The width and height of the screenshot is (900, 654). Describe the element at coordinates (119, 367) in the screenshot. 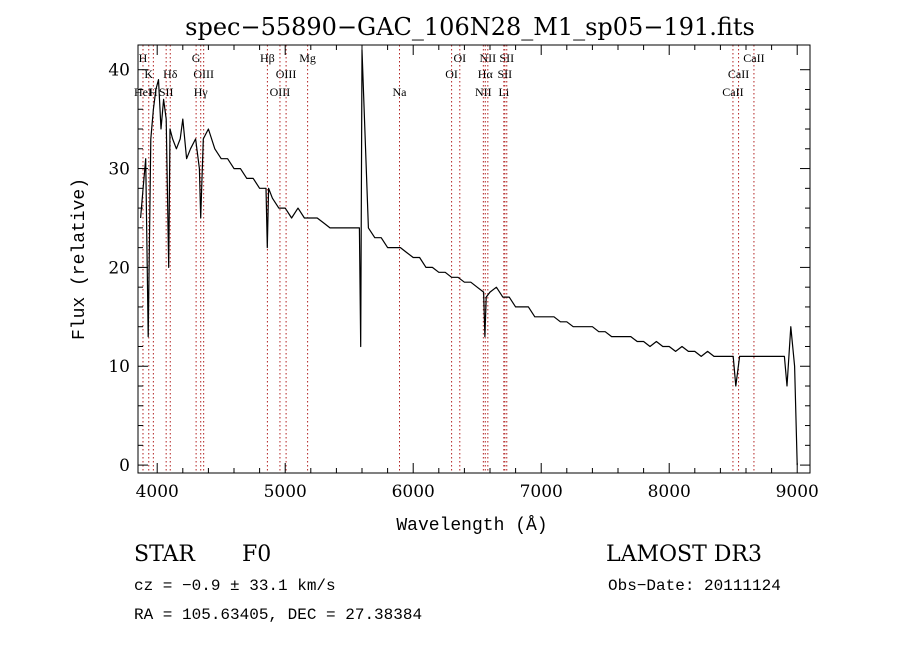

I see `y-tick-label-1: 10` at that location.